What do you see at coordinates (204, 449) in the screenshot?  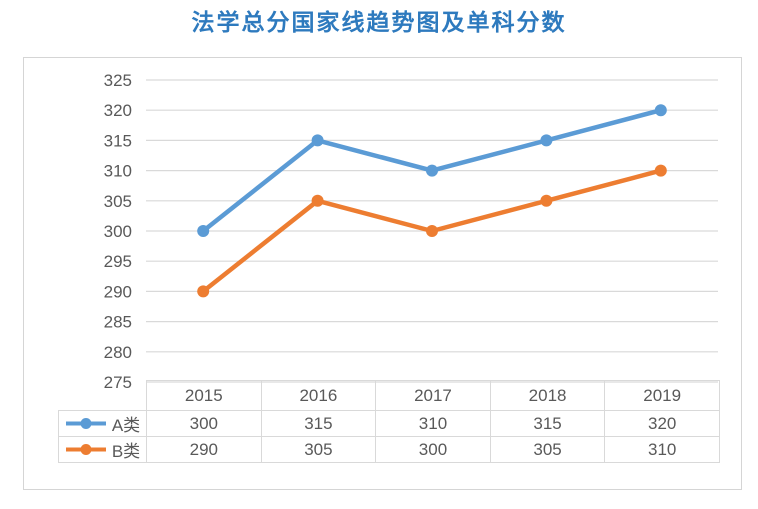 I see `value-cell: 290` at bounding box center [204, 449].